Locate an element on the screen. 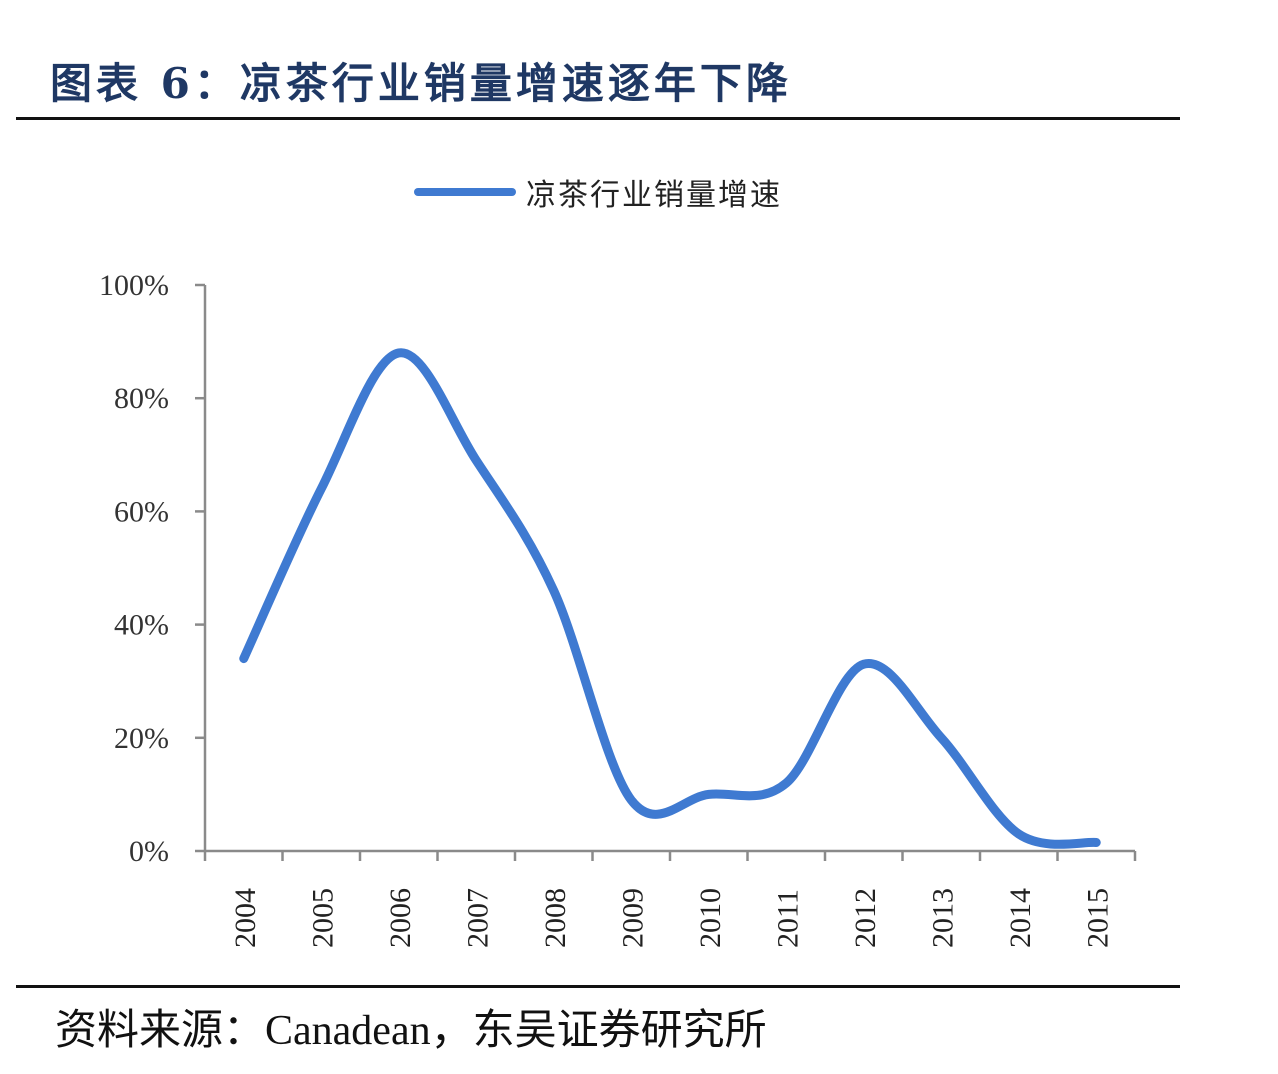  y-tick-label: 20% is located at coordinates (141, 738).